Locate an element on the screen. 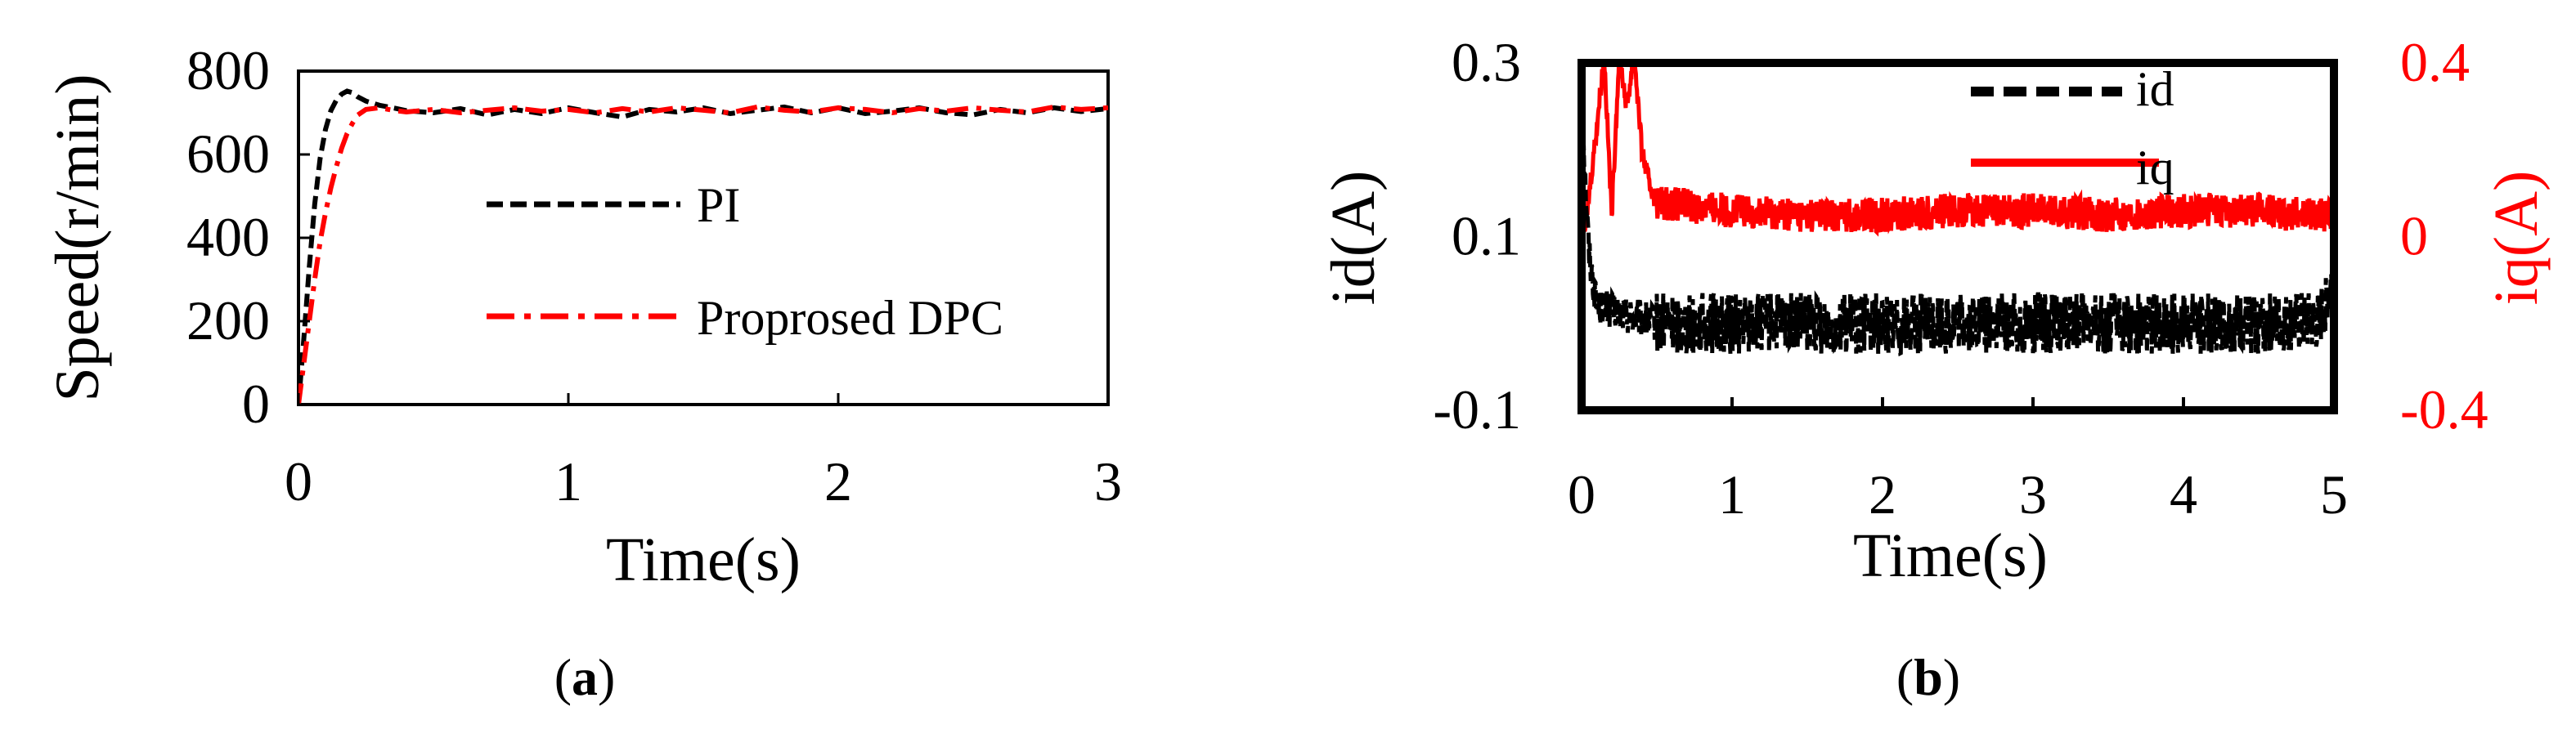  x-tick-label-b: 2 is located at coordinates (1882, 495).